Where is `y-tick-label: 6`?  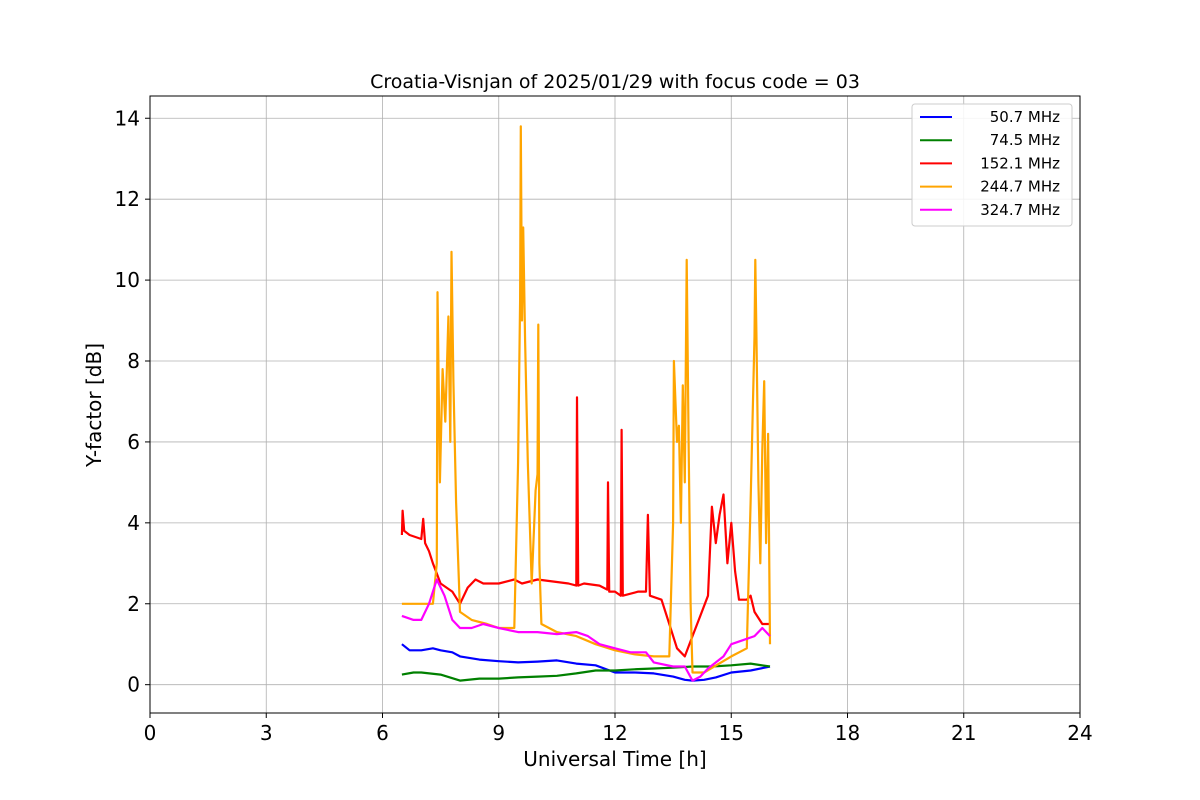 y-tick-label: 6 is located at coordinates (133, 442).